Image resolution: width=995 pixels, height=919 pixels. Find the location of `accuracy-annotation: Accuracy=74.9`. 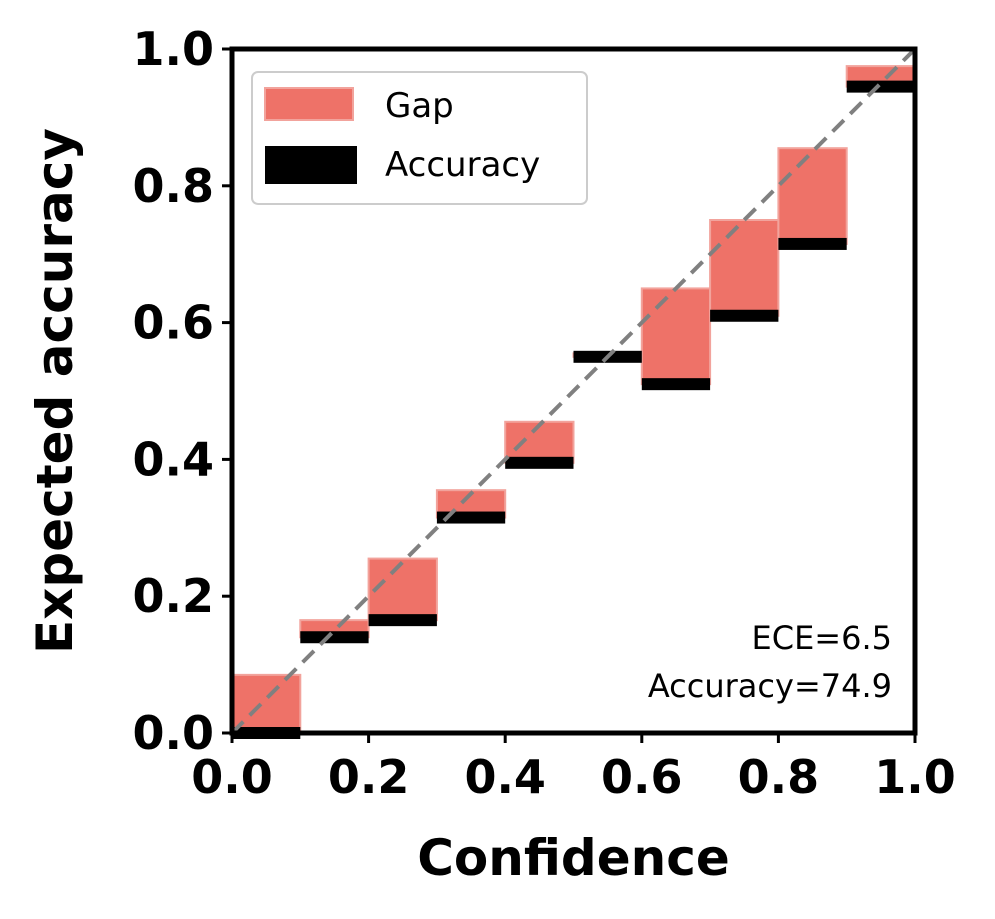

accuracy-annotation: Accuracy=74.9 is located at coordinates (770, 686).